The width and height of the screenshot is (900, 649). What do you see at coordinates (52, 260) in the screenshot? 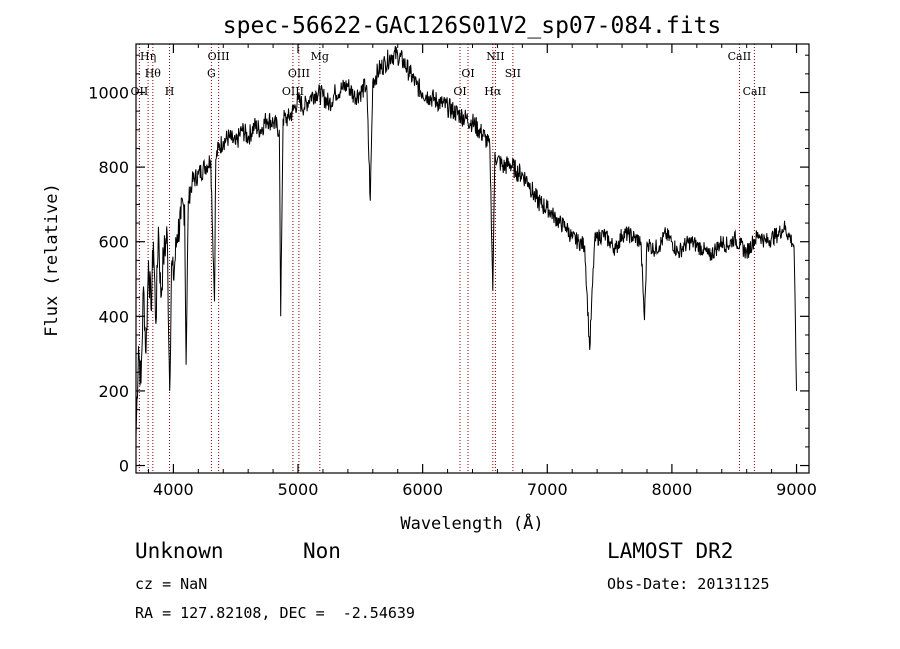
I see `y-axis-label: Flux (relative)` at bounding box center [52, 260].